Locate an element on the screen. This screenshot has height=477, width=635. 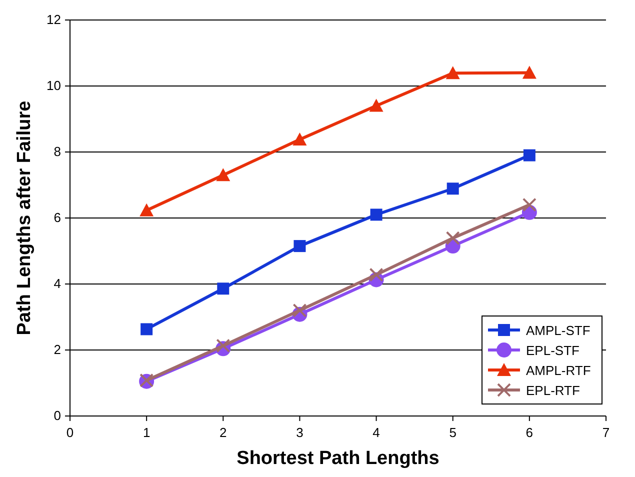
x-axis-title: Shortest Path Lengths is located at coordinates (338, 458).